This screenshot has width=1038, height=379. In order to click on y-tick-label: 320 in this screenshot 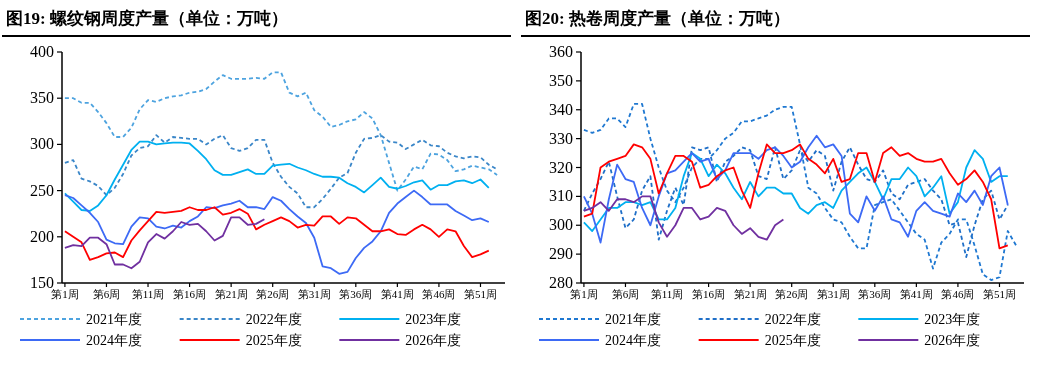, I will do `click(561, 167)`.